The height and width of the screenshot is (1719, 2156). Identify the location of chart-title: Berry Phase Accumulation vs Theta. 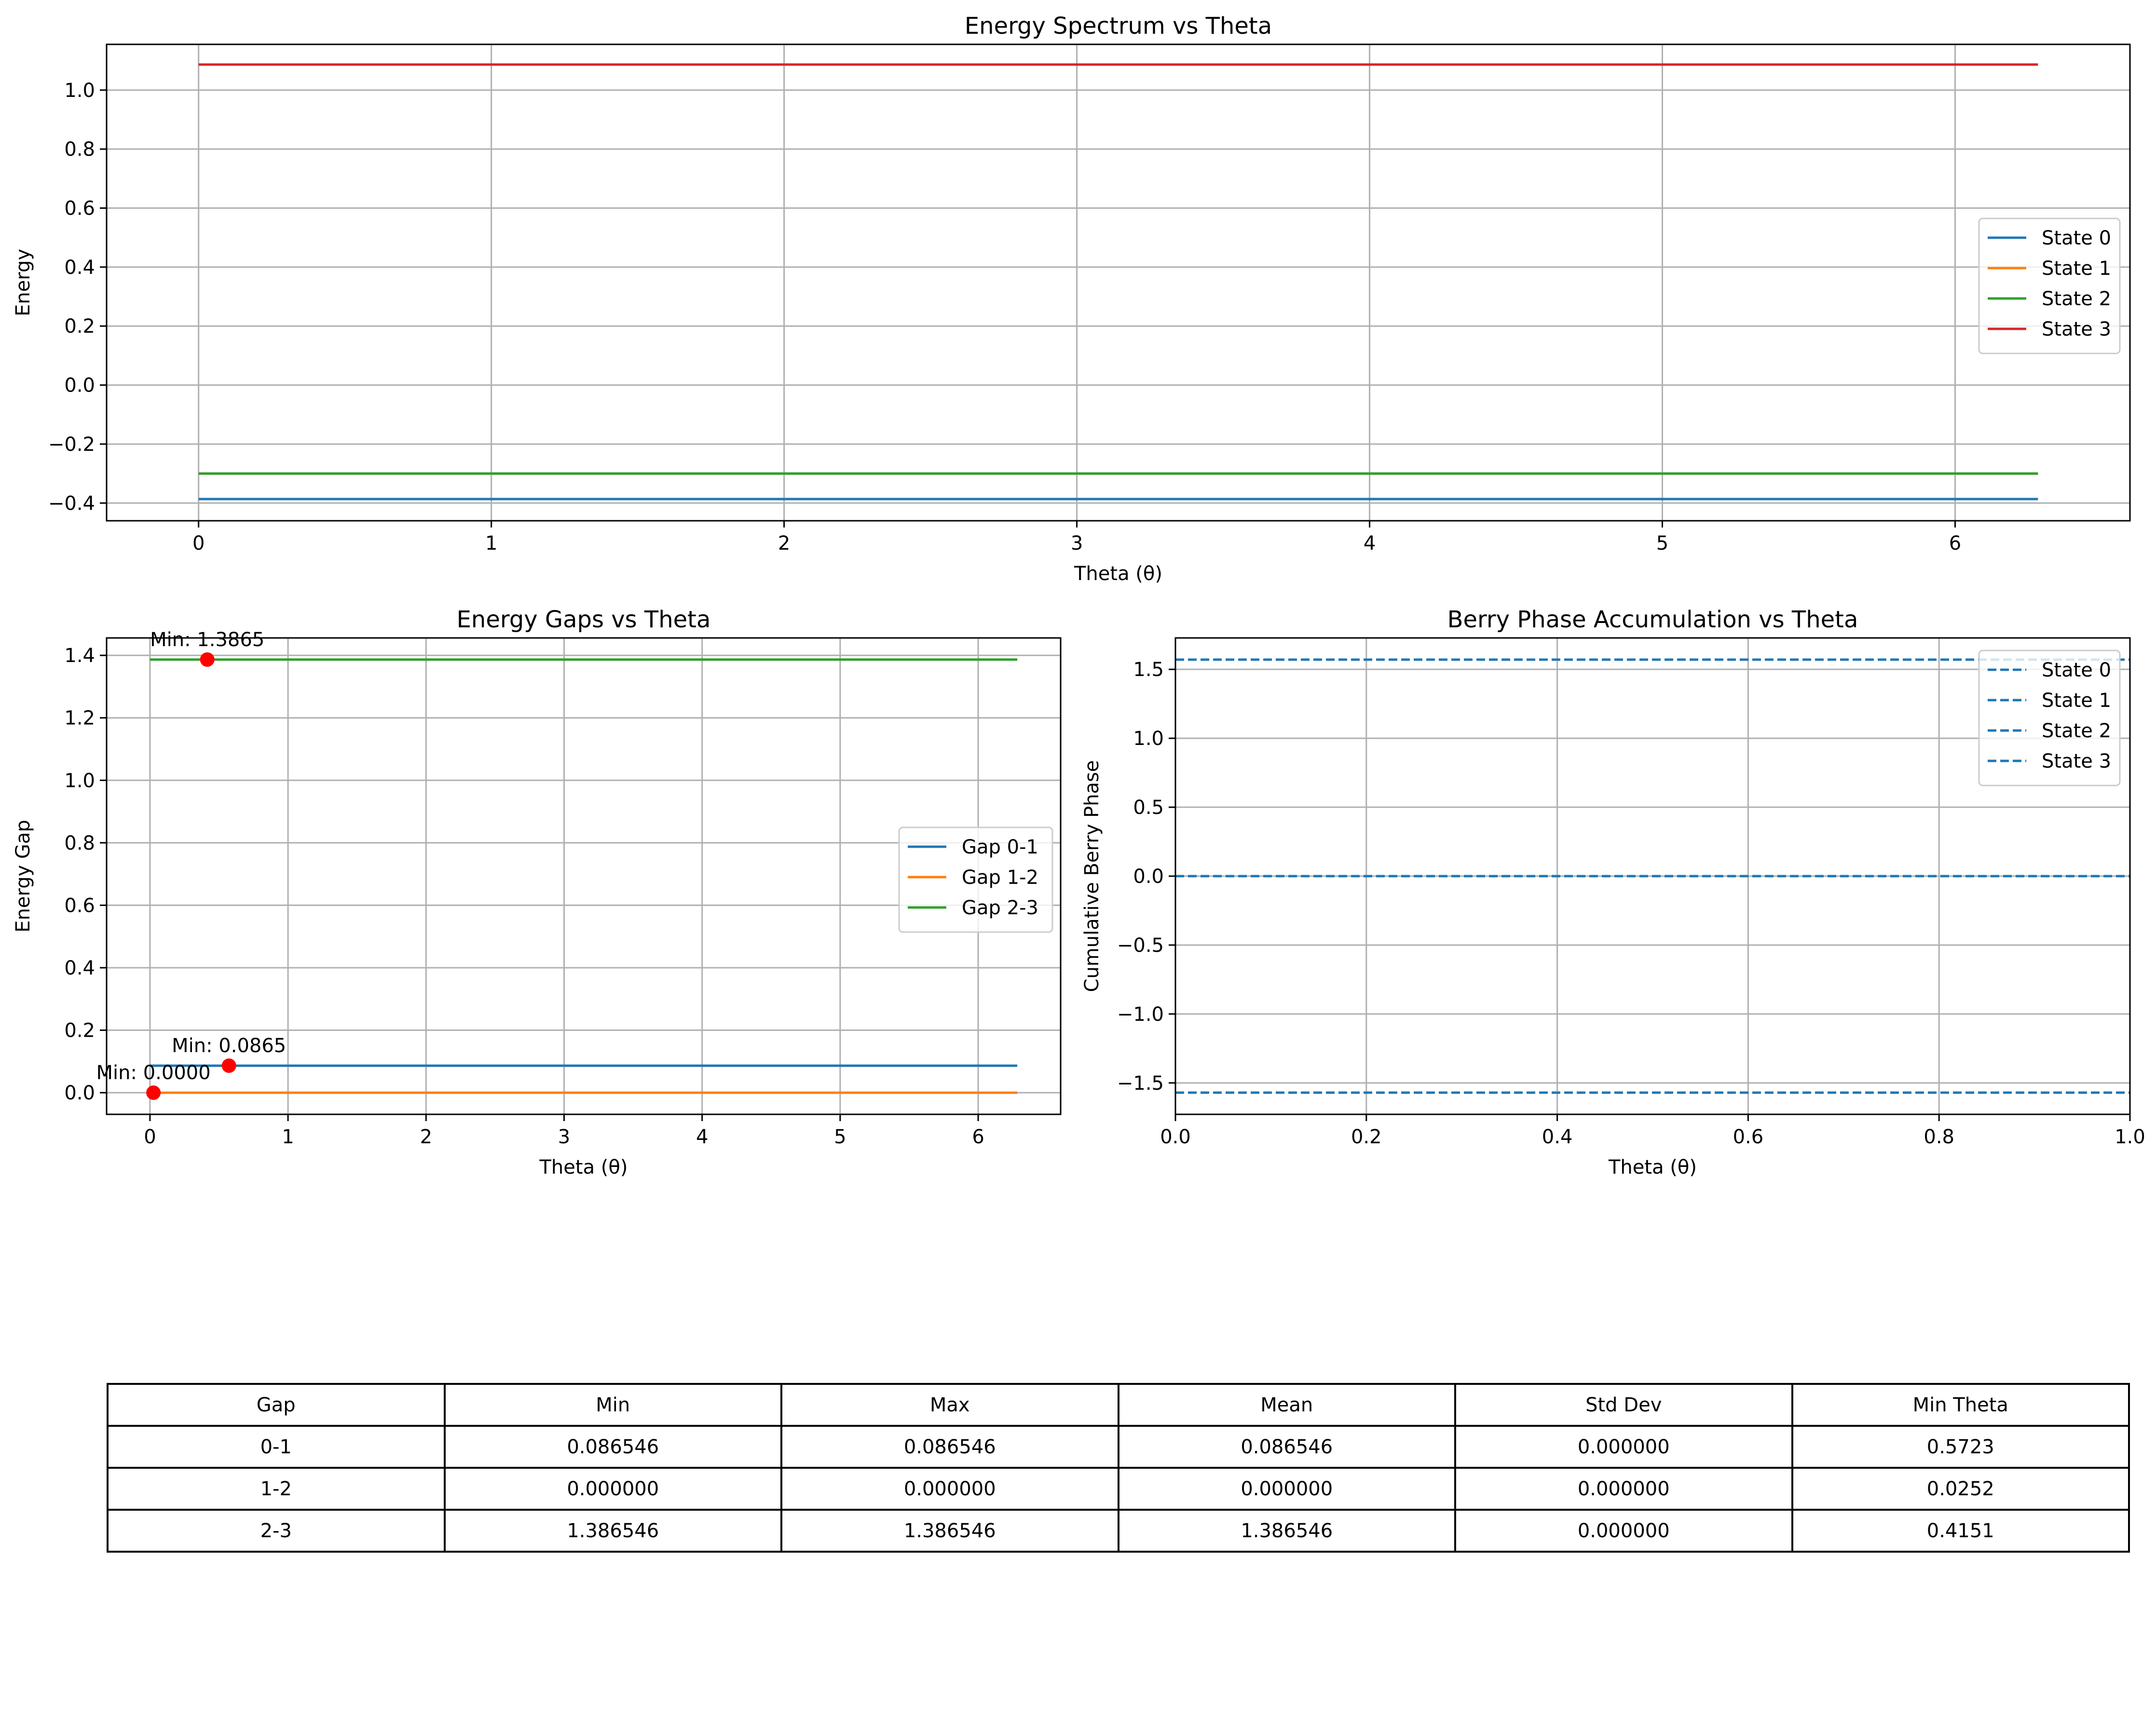
(1652, 619).